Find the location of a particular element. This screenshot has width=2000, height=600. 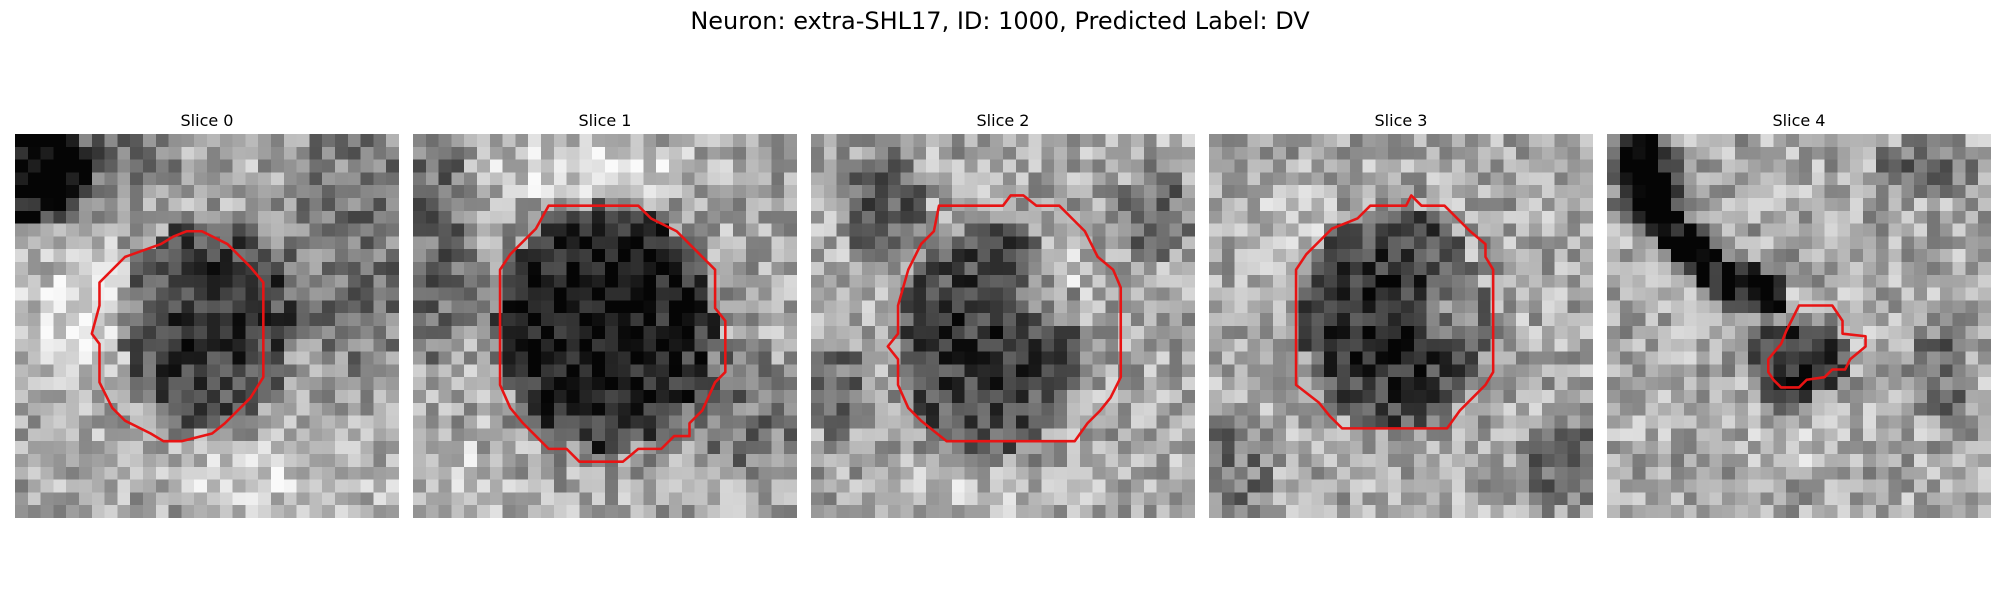

slice-title: Slice 0 is located at coordinates (207, 121).